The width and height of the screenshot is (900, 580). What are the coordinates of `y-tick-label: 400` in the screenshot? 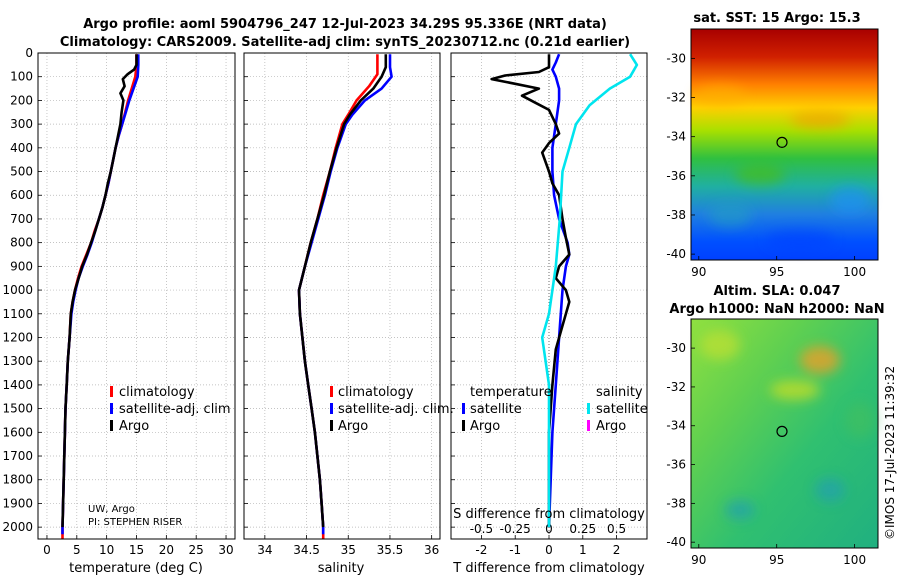 It's located at (21, 148).